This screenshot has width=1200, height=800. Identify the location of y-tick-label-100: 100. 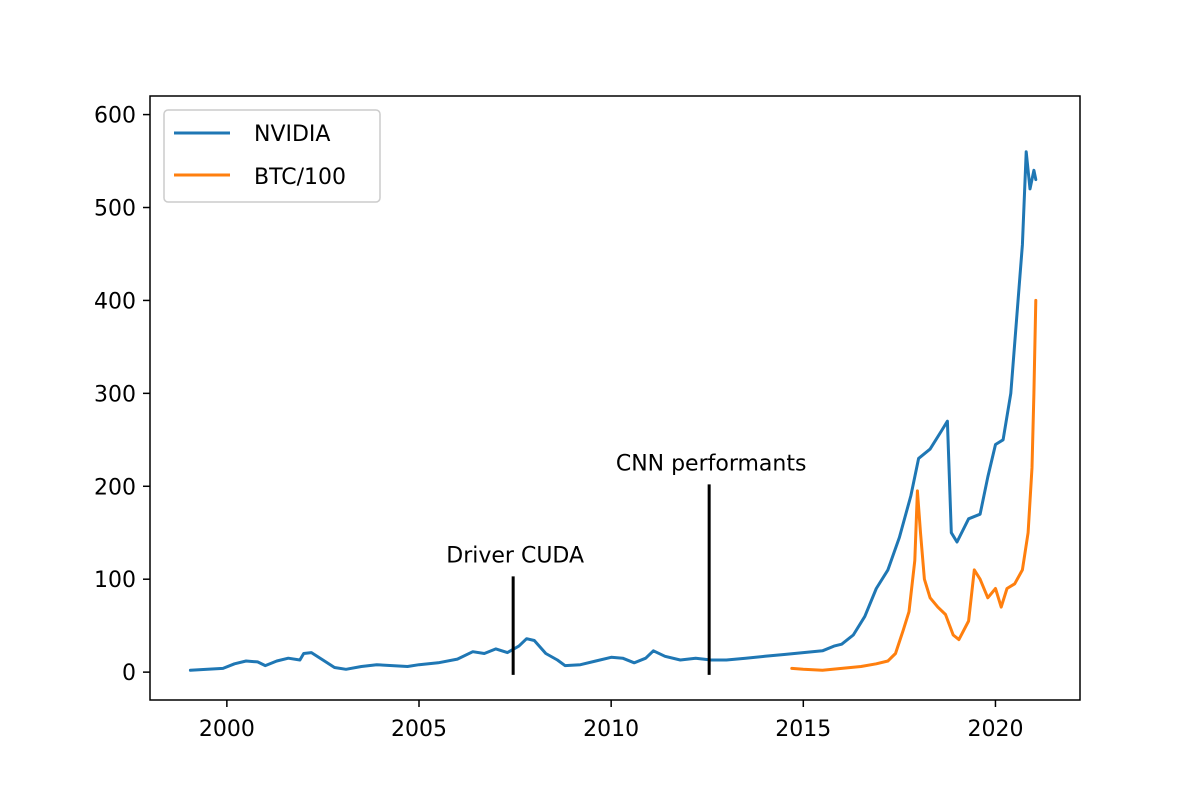
(115, 580).